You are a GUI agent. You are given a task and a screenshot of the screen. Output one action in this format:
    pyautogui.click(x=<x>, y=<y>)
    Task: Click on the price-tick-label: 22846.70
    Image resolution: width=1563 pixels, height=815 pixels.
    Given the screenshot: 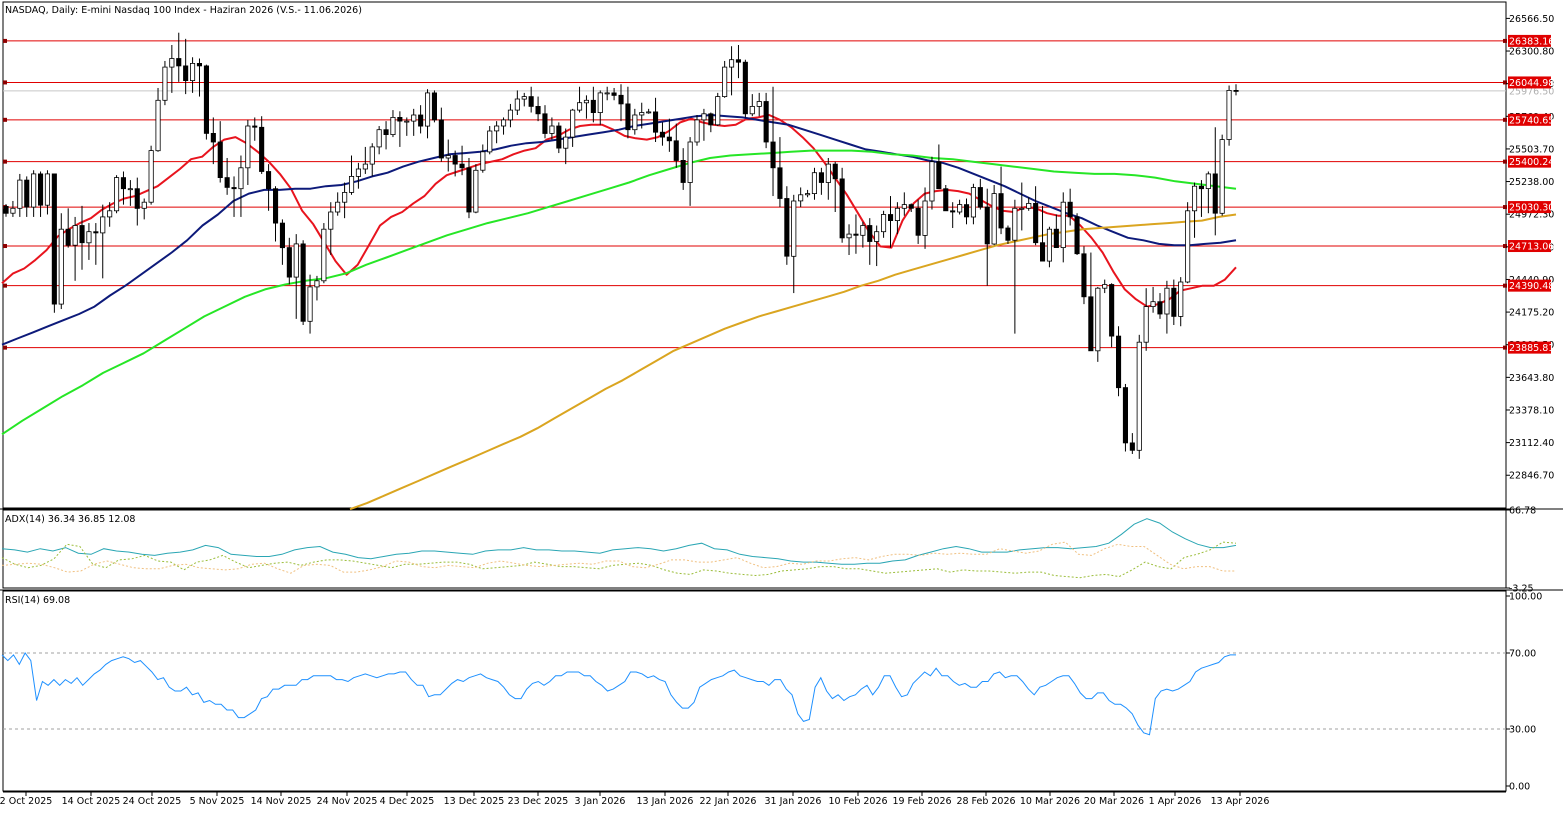 What is the action you would take?
    pyautogui.click(x=1531, y=476)
    